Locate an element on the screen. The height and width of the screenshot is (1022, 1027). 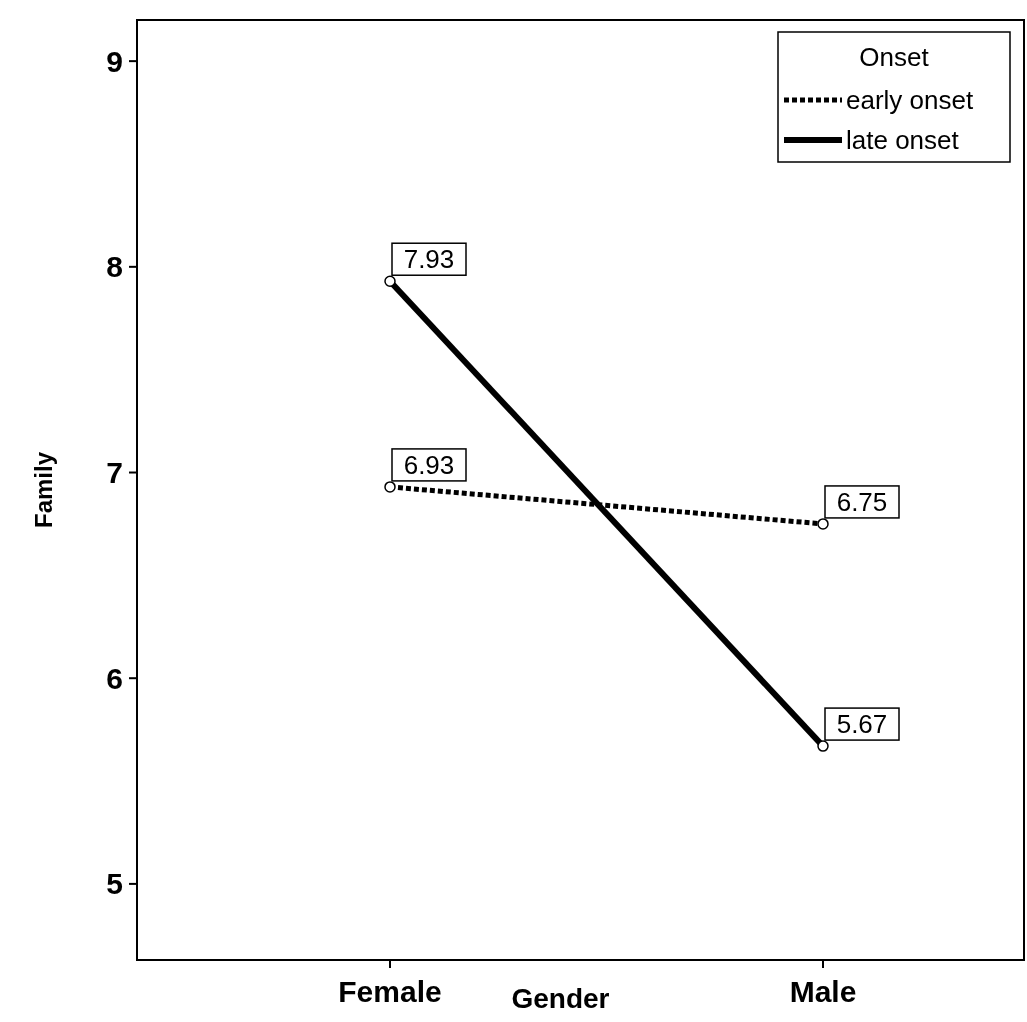
y-tick-label: 6 is located at coordinates (114, 678).